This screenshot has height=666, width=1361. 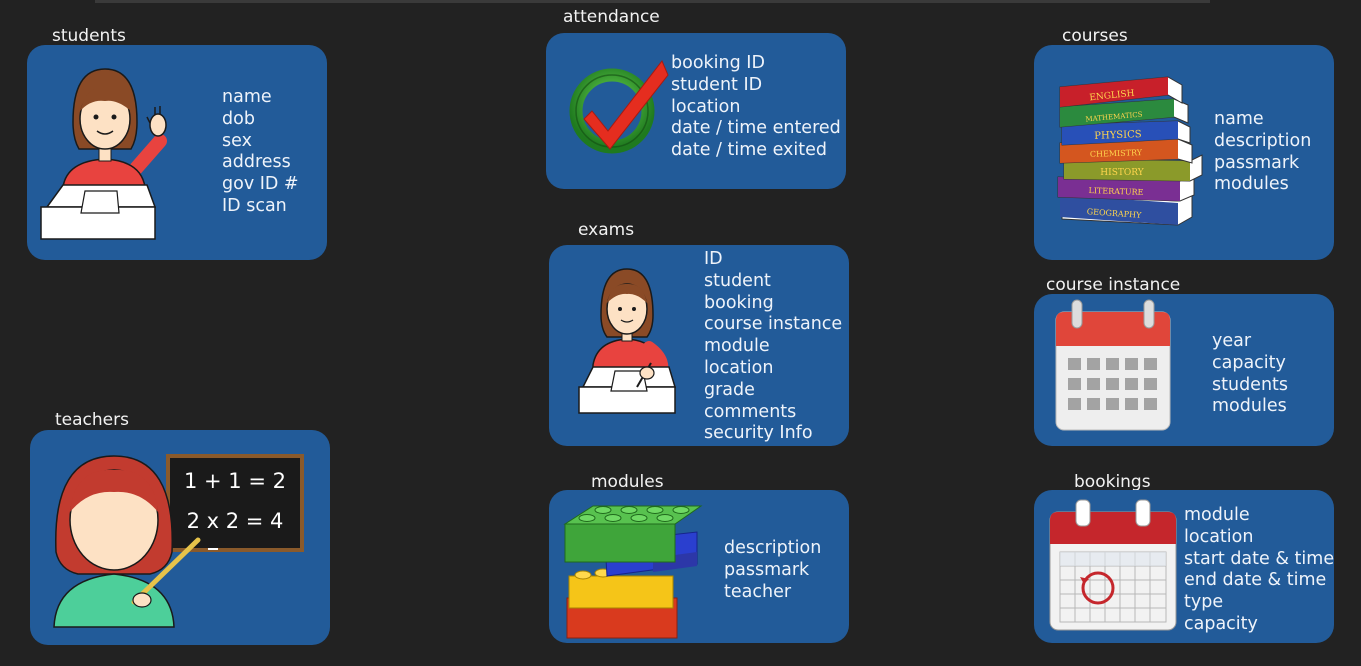 What do you see at coordinates (1113, 365) in the screenshot?
I see `calendar-icon` at bounding box center [1113, 365].